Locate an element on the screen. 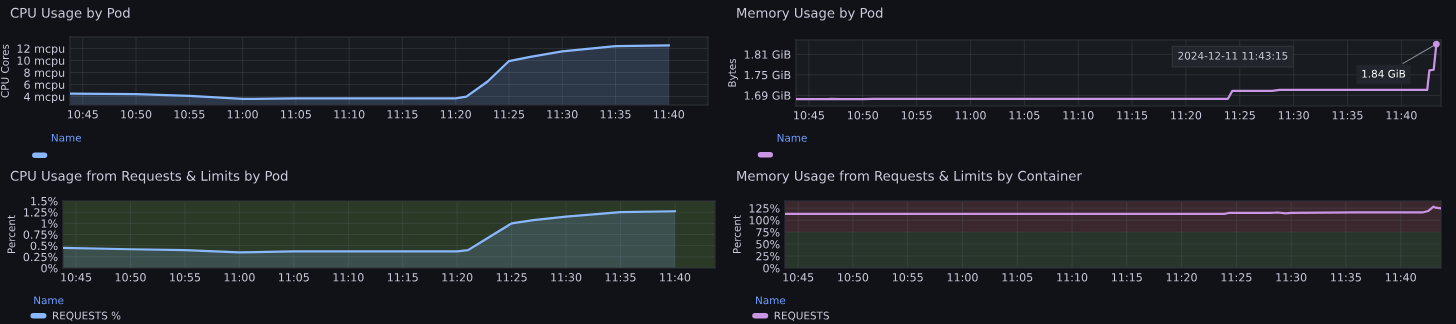 This screenshot has width=1456, height=324. chart-title: Memory Usage from Requests & Limits by Container is located at coordinates (909, 177).